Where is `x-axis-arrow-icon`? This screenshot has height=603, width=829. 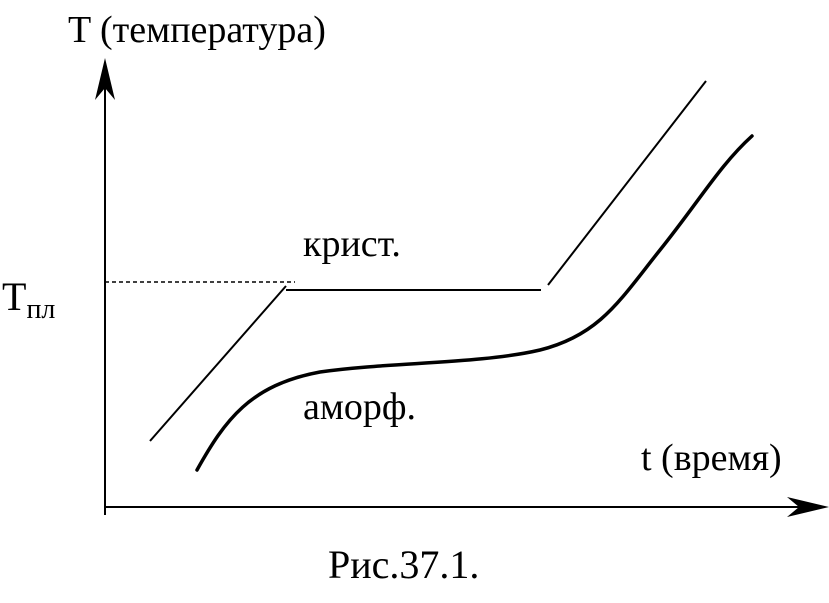 x-axis-arrow-icon is located at coordinates (808, 507).